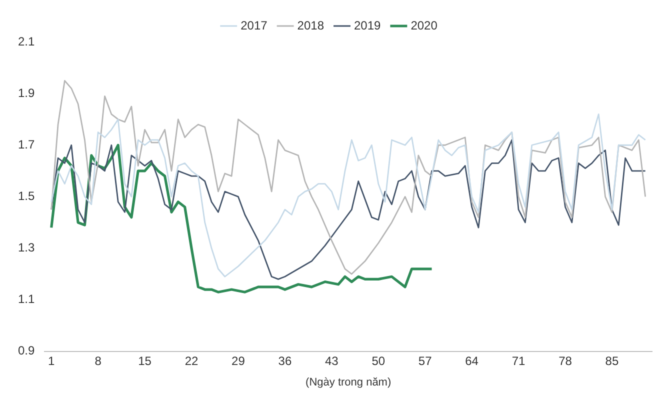 The image size is (670, 401). Describe the element at coordinates (349, 382) in the screenshot. I see `x-axis-title: (Ngày trong năm)` at that location.